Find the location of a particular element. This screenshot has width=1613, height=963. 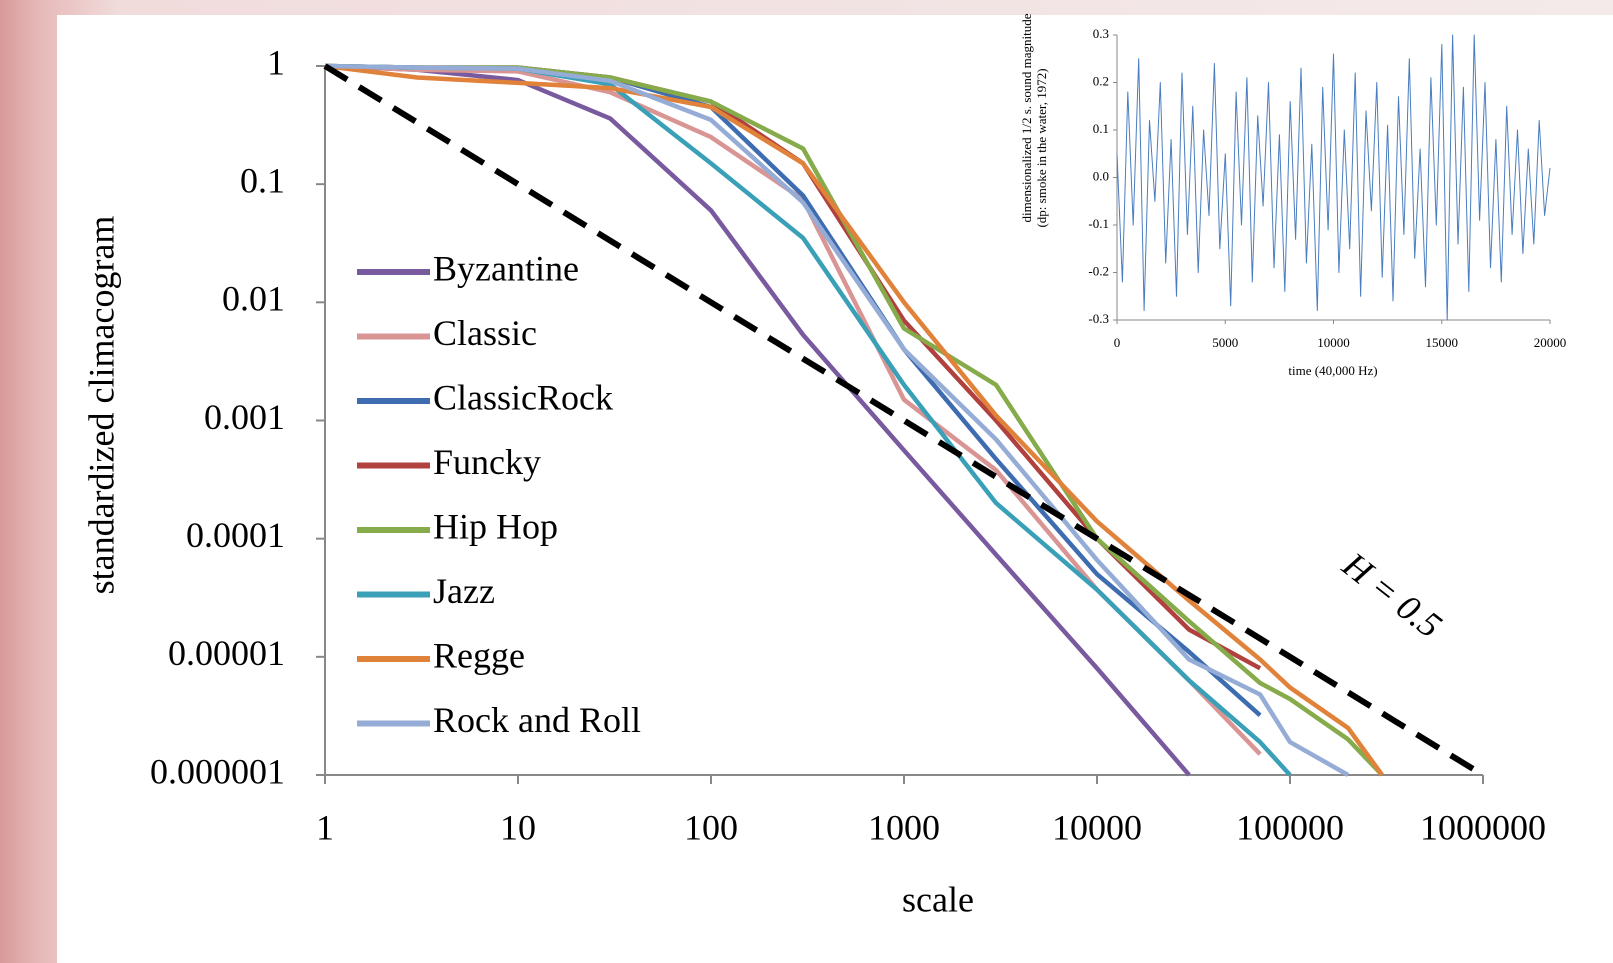

x-tick-label: 20000 is located at coordinates (1550, 342).